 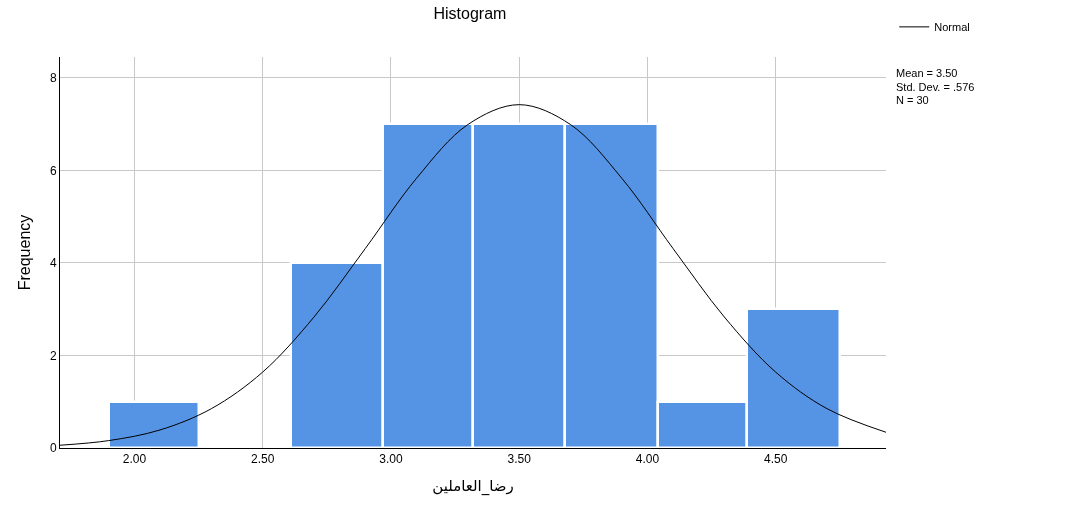 What do you see at coordinates (952, 27) in the screenshot?
I see `legend-label: Normal` at bounding box center [952, 27].